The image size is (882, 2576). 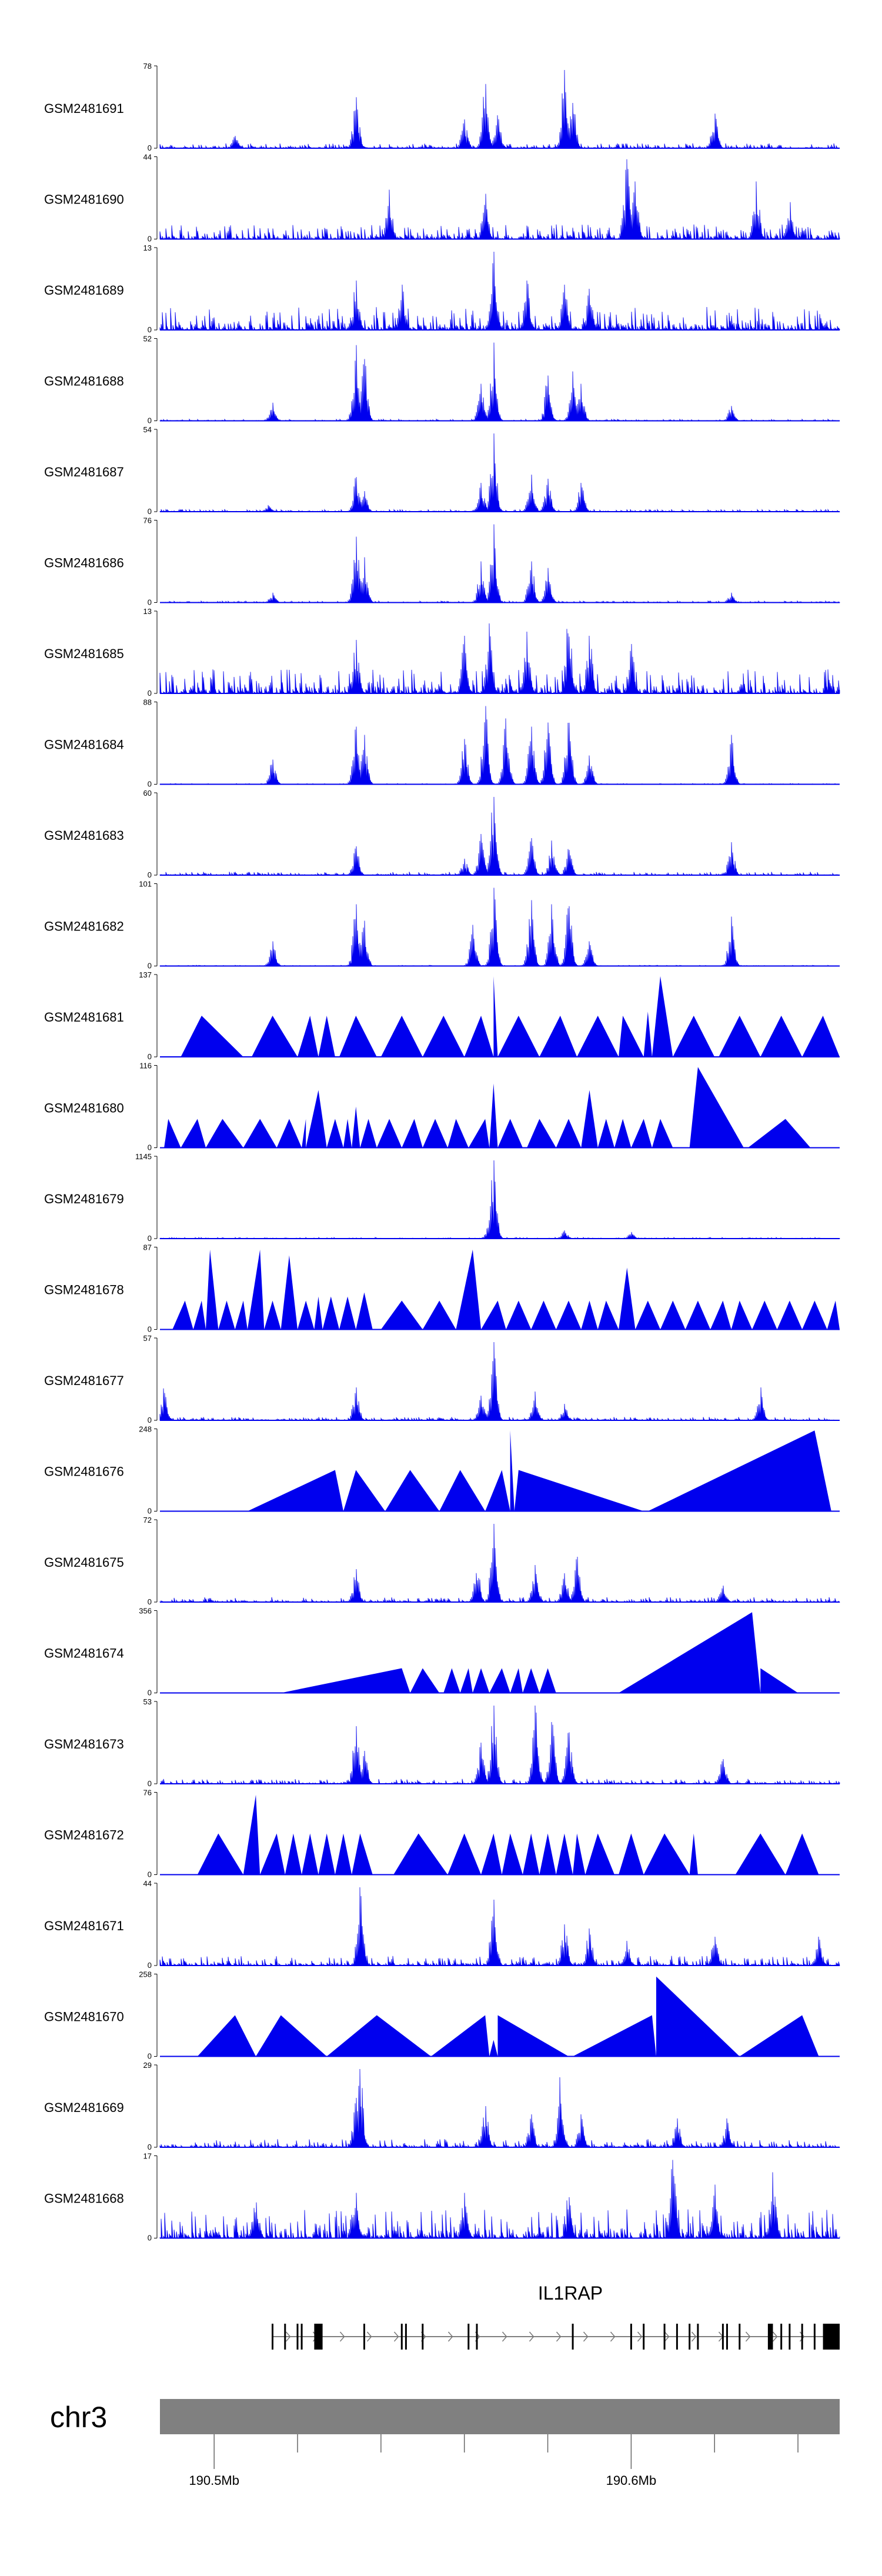 I want to click on track-label: GSM2481678, so click(x=84, y=1290).